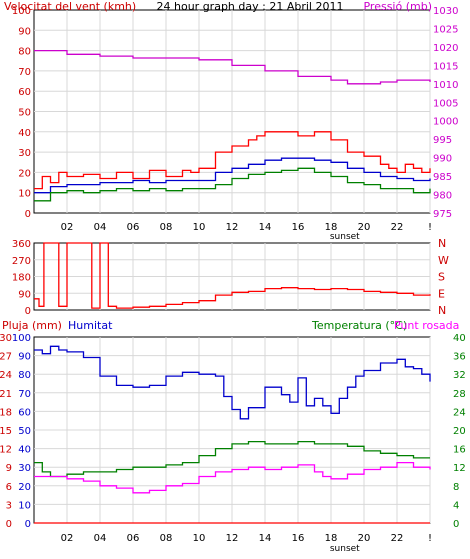 This screenshot has height=559, width=470. Describe the element at coordinates (442, 196) in the screenshot. I see `y-tick-label: 980` at that location.